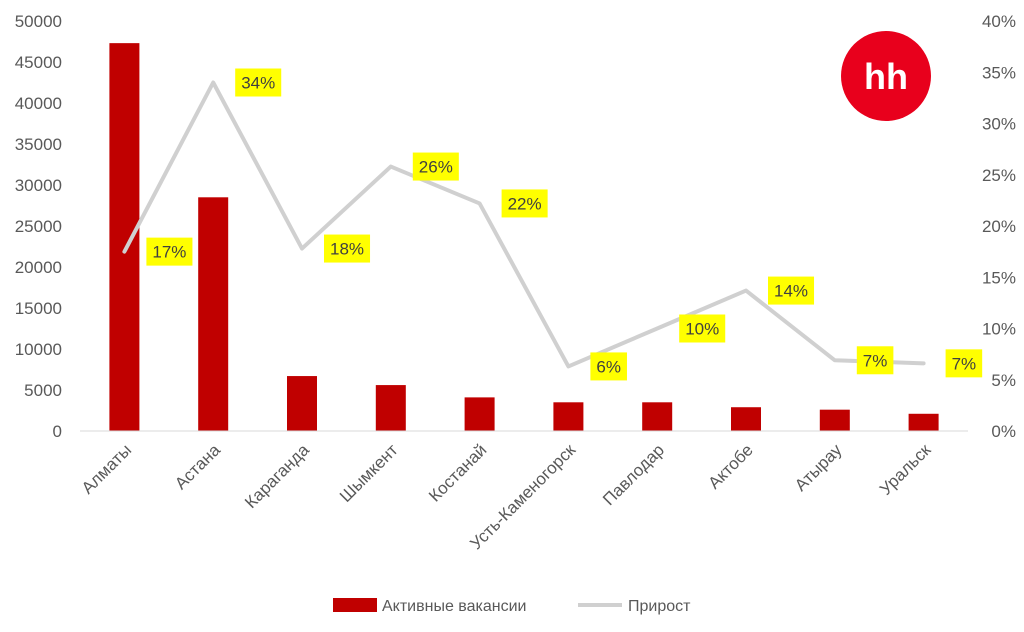  What do you see at coordinates (369, 473) in the screenshot?
I see `category-label: Шымкент` at bounding box center [369, 473].